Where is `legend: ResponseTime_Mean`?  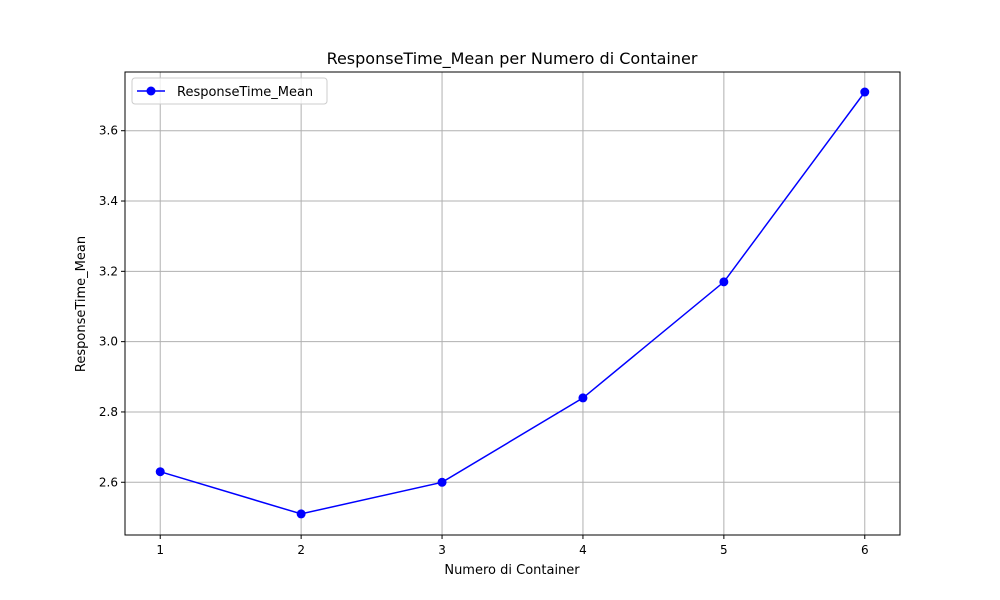 legend: ResponseTime_Mean is located at coordinates (229, 91).